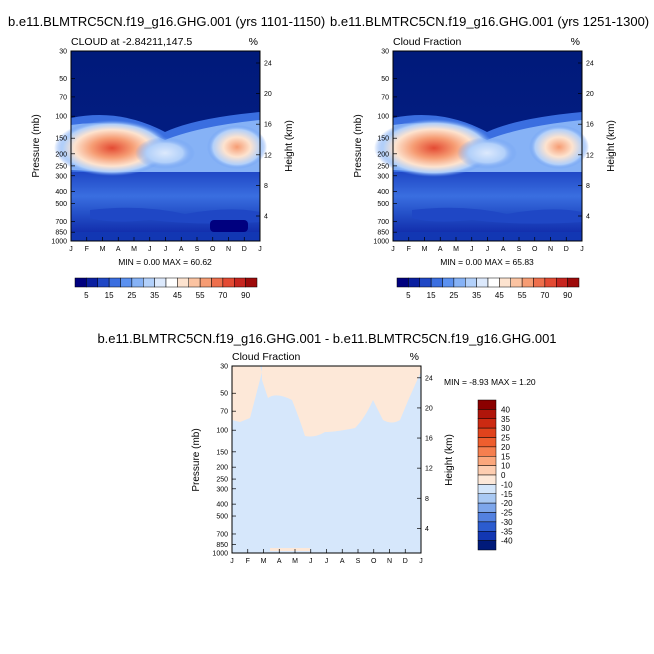 Image resolution: width=654 pixels, height=654 pixels. I want to click on colorbar-label: -30, so click(507, 522).